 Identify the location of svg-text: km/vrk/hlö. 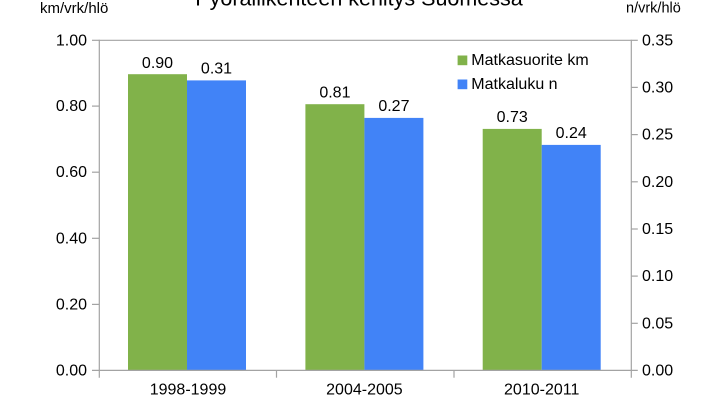
(74, 8).